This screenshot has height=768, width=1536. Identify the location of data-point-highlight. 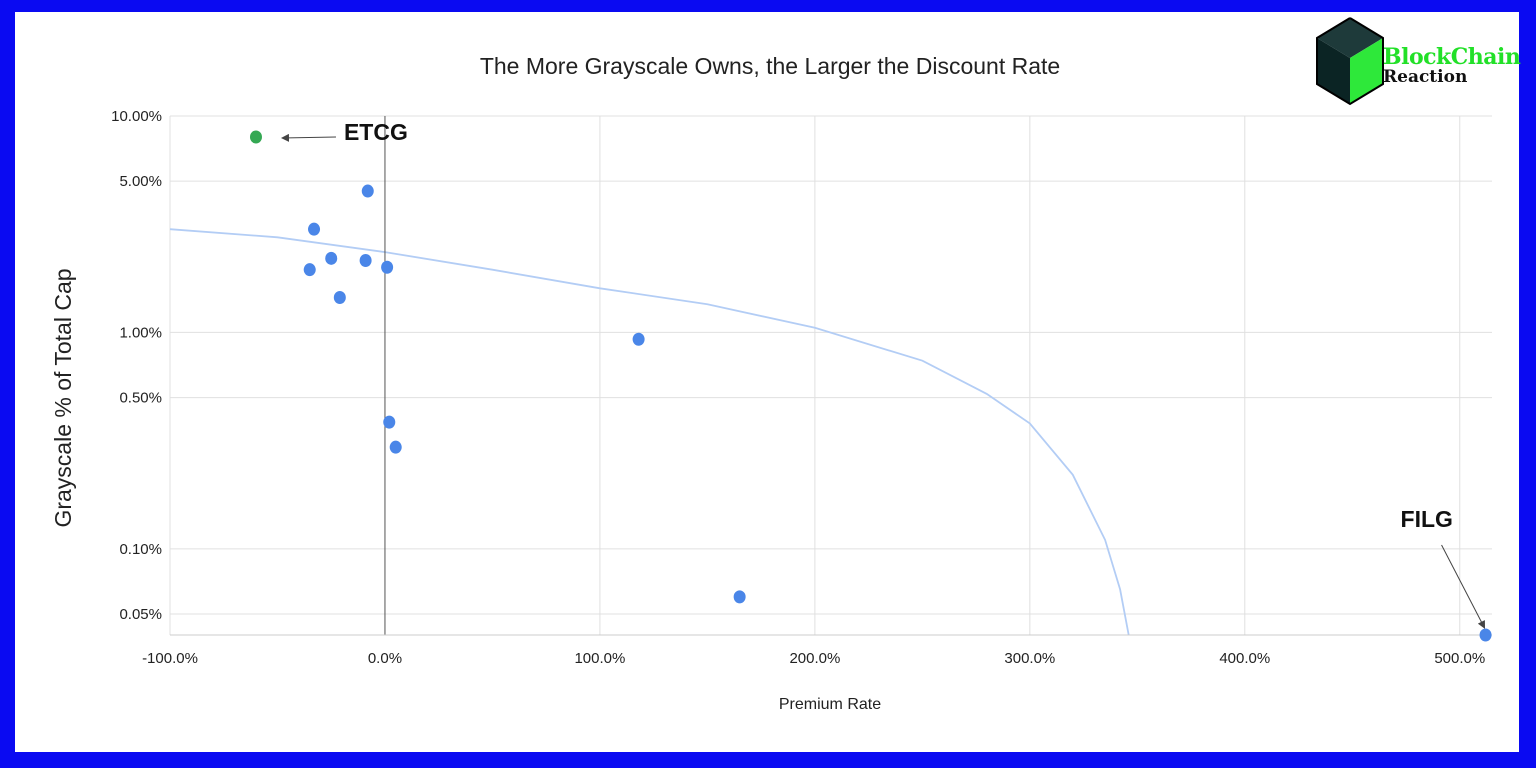
(255, 137).